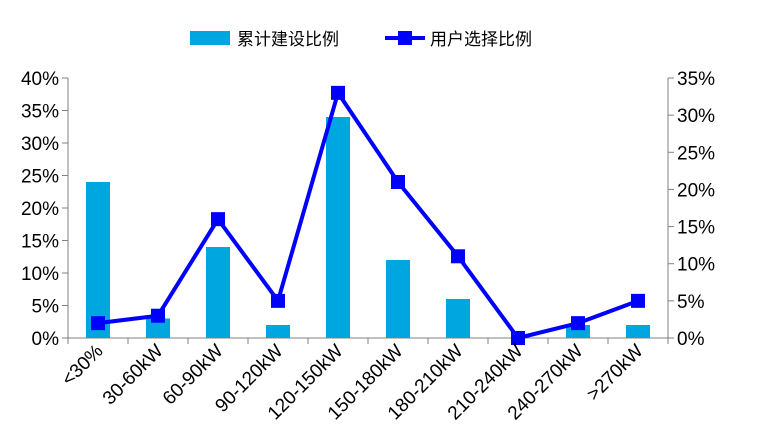 The image size is (768, 447). I want to click on y-left-tick-label: 30%, so click(40, 144).